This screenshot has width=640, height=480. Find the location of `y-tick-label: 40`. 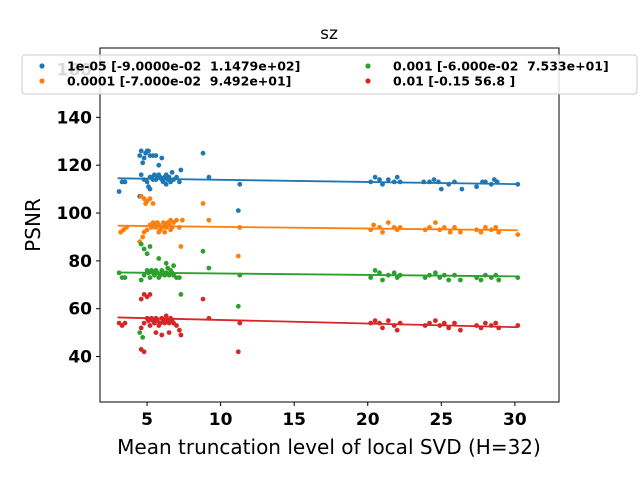

y-tick-label: 40 is located at coordinates (80, 358).